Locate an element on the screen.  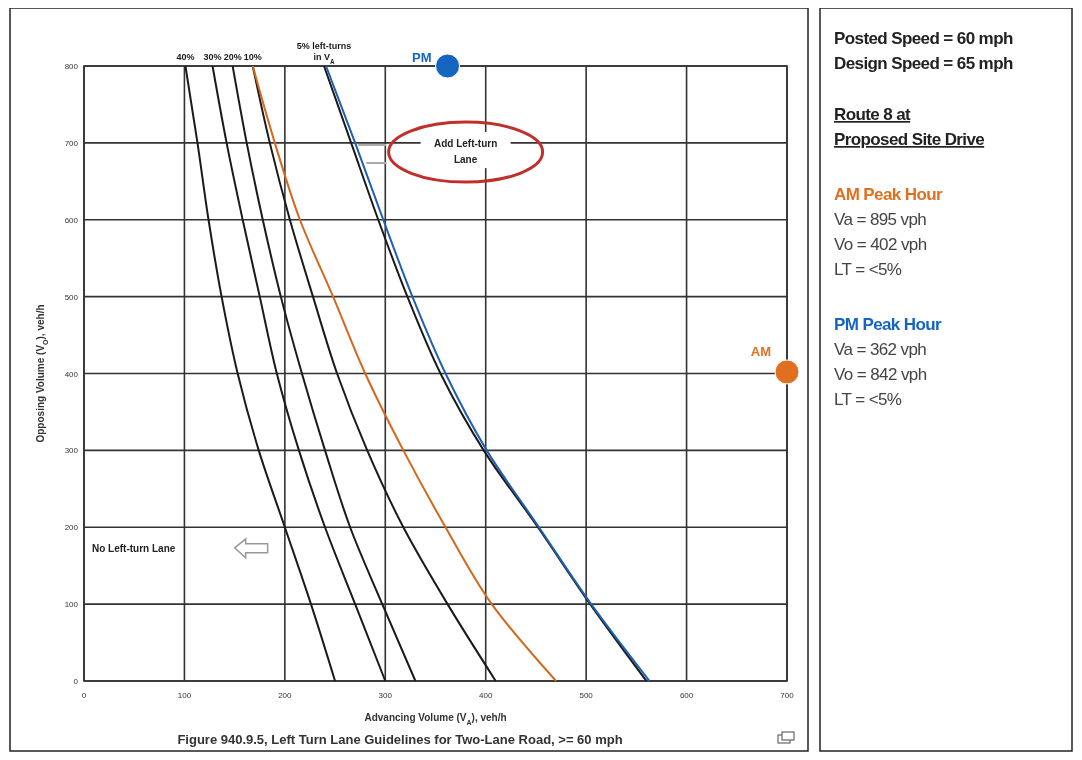
text: AM Peak Hour is located at coordinates (889, 194).